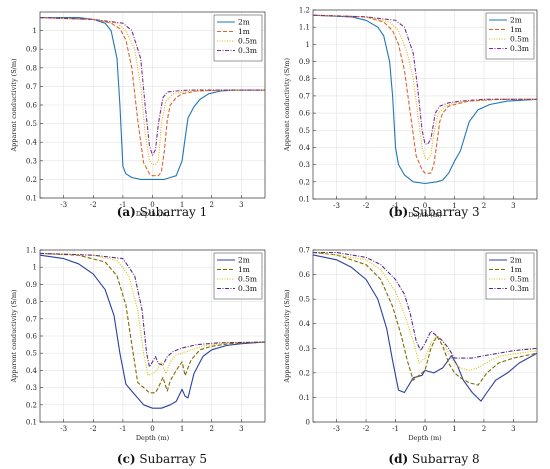 This screenshot has width=550, height=469. Describe the element at coordinates (171, 212) in the screenshot. I see `caption-text: Subarray 1` at that location.